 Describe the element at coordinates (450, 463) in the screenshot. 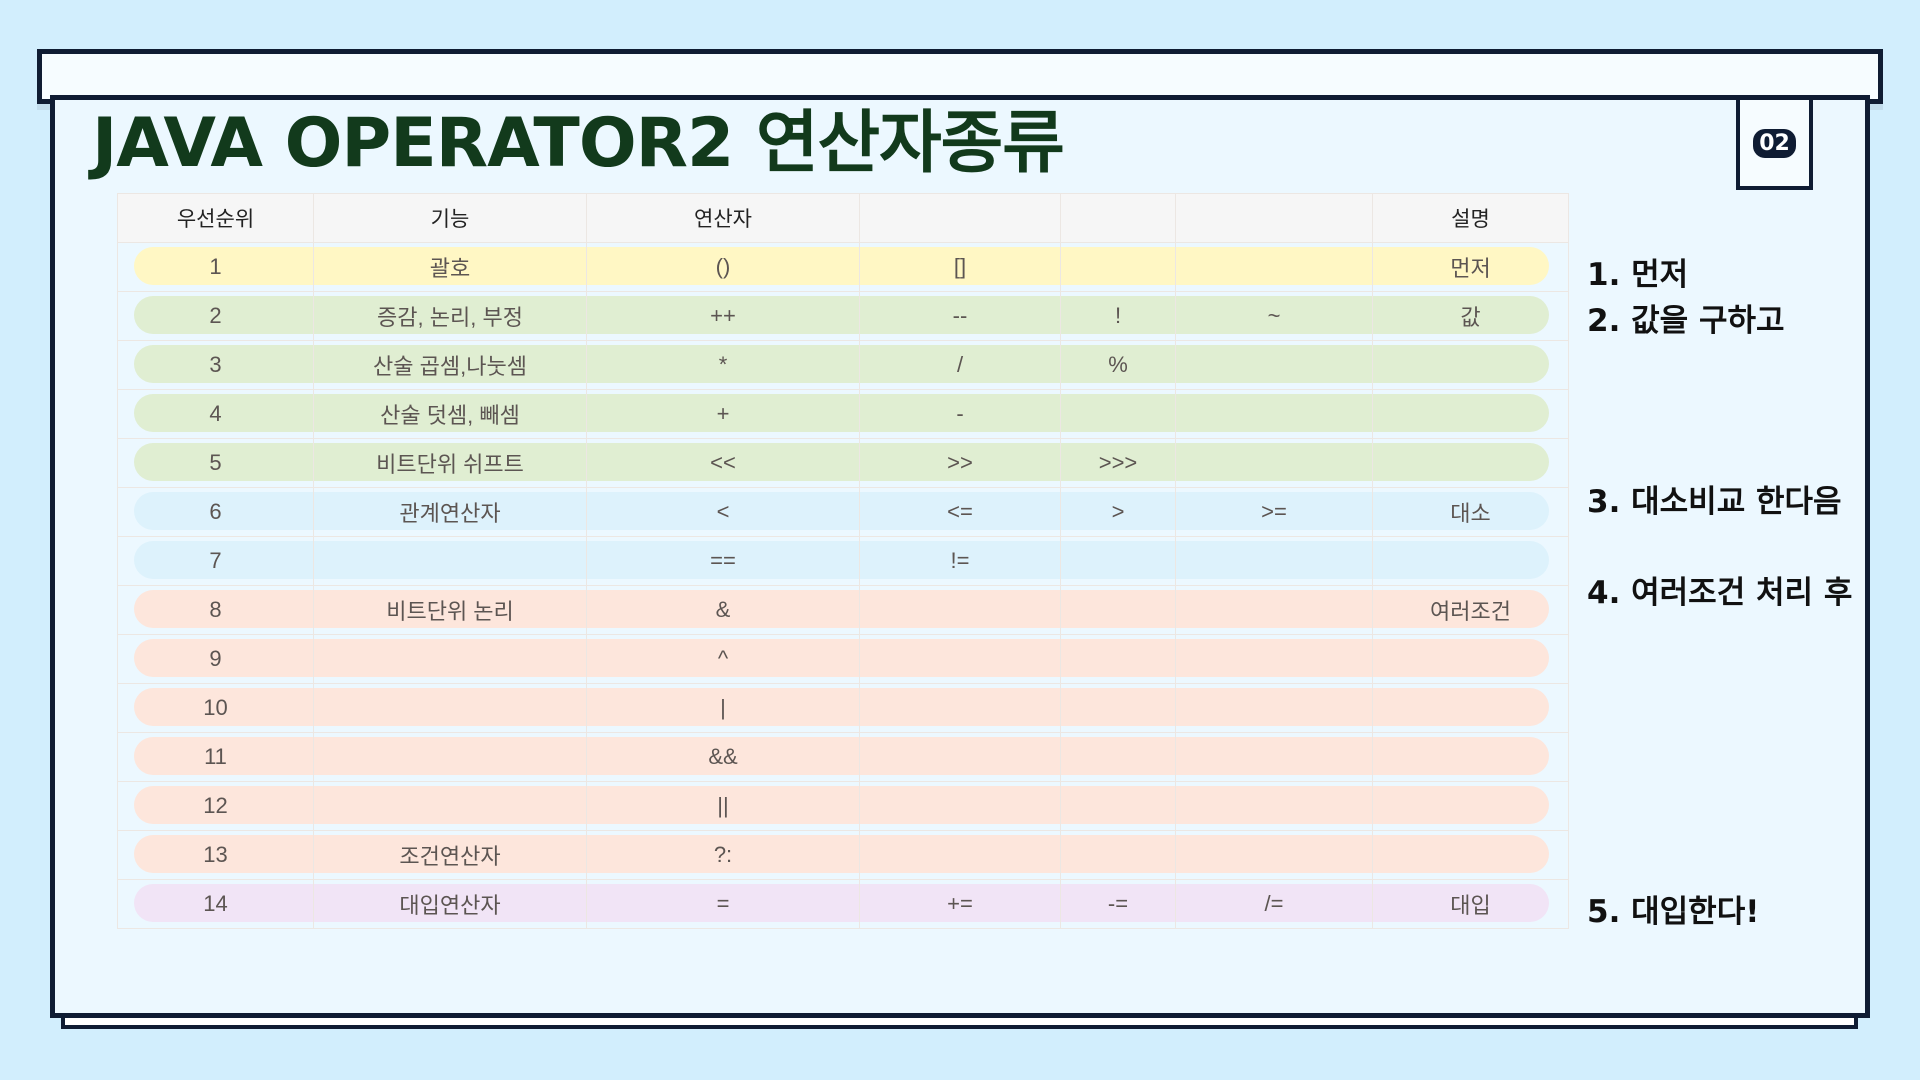

I see `function-cell: 비트단위 쉬프트` at that location.